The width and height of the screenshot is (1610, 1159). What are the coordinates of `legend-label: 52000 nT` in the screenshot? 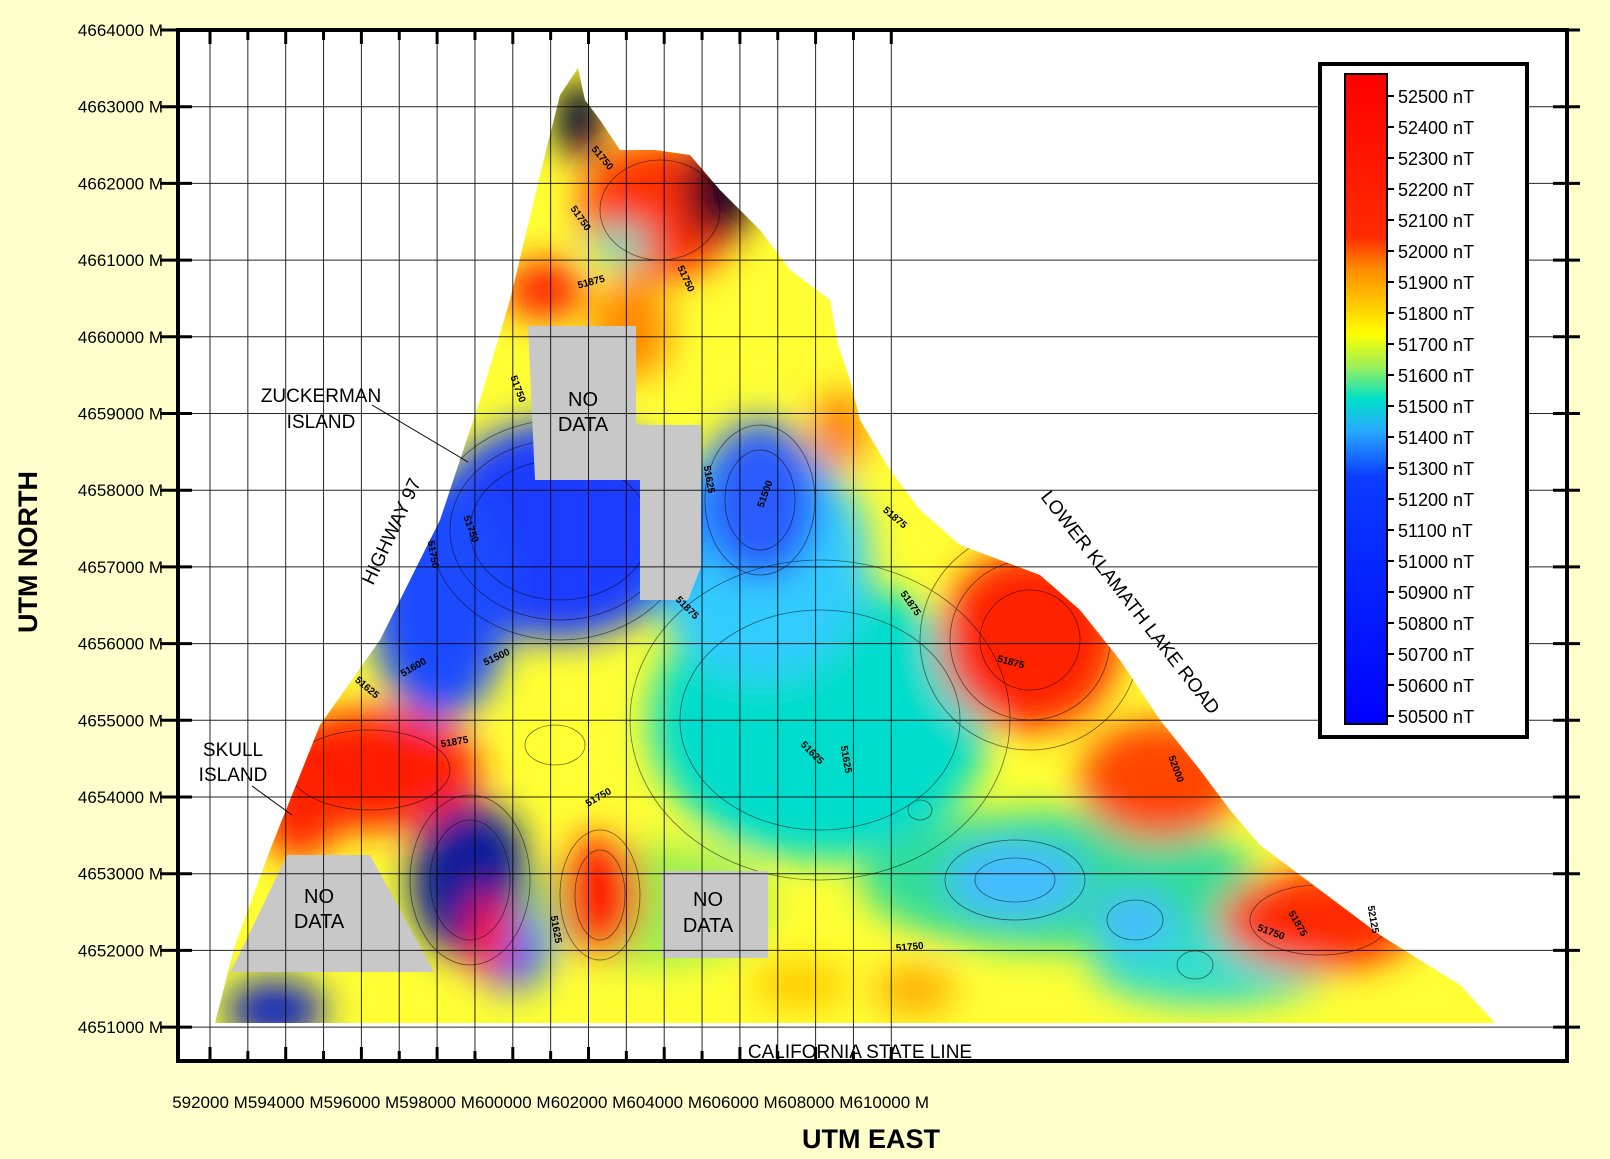 It's located at (1436, 252).